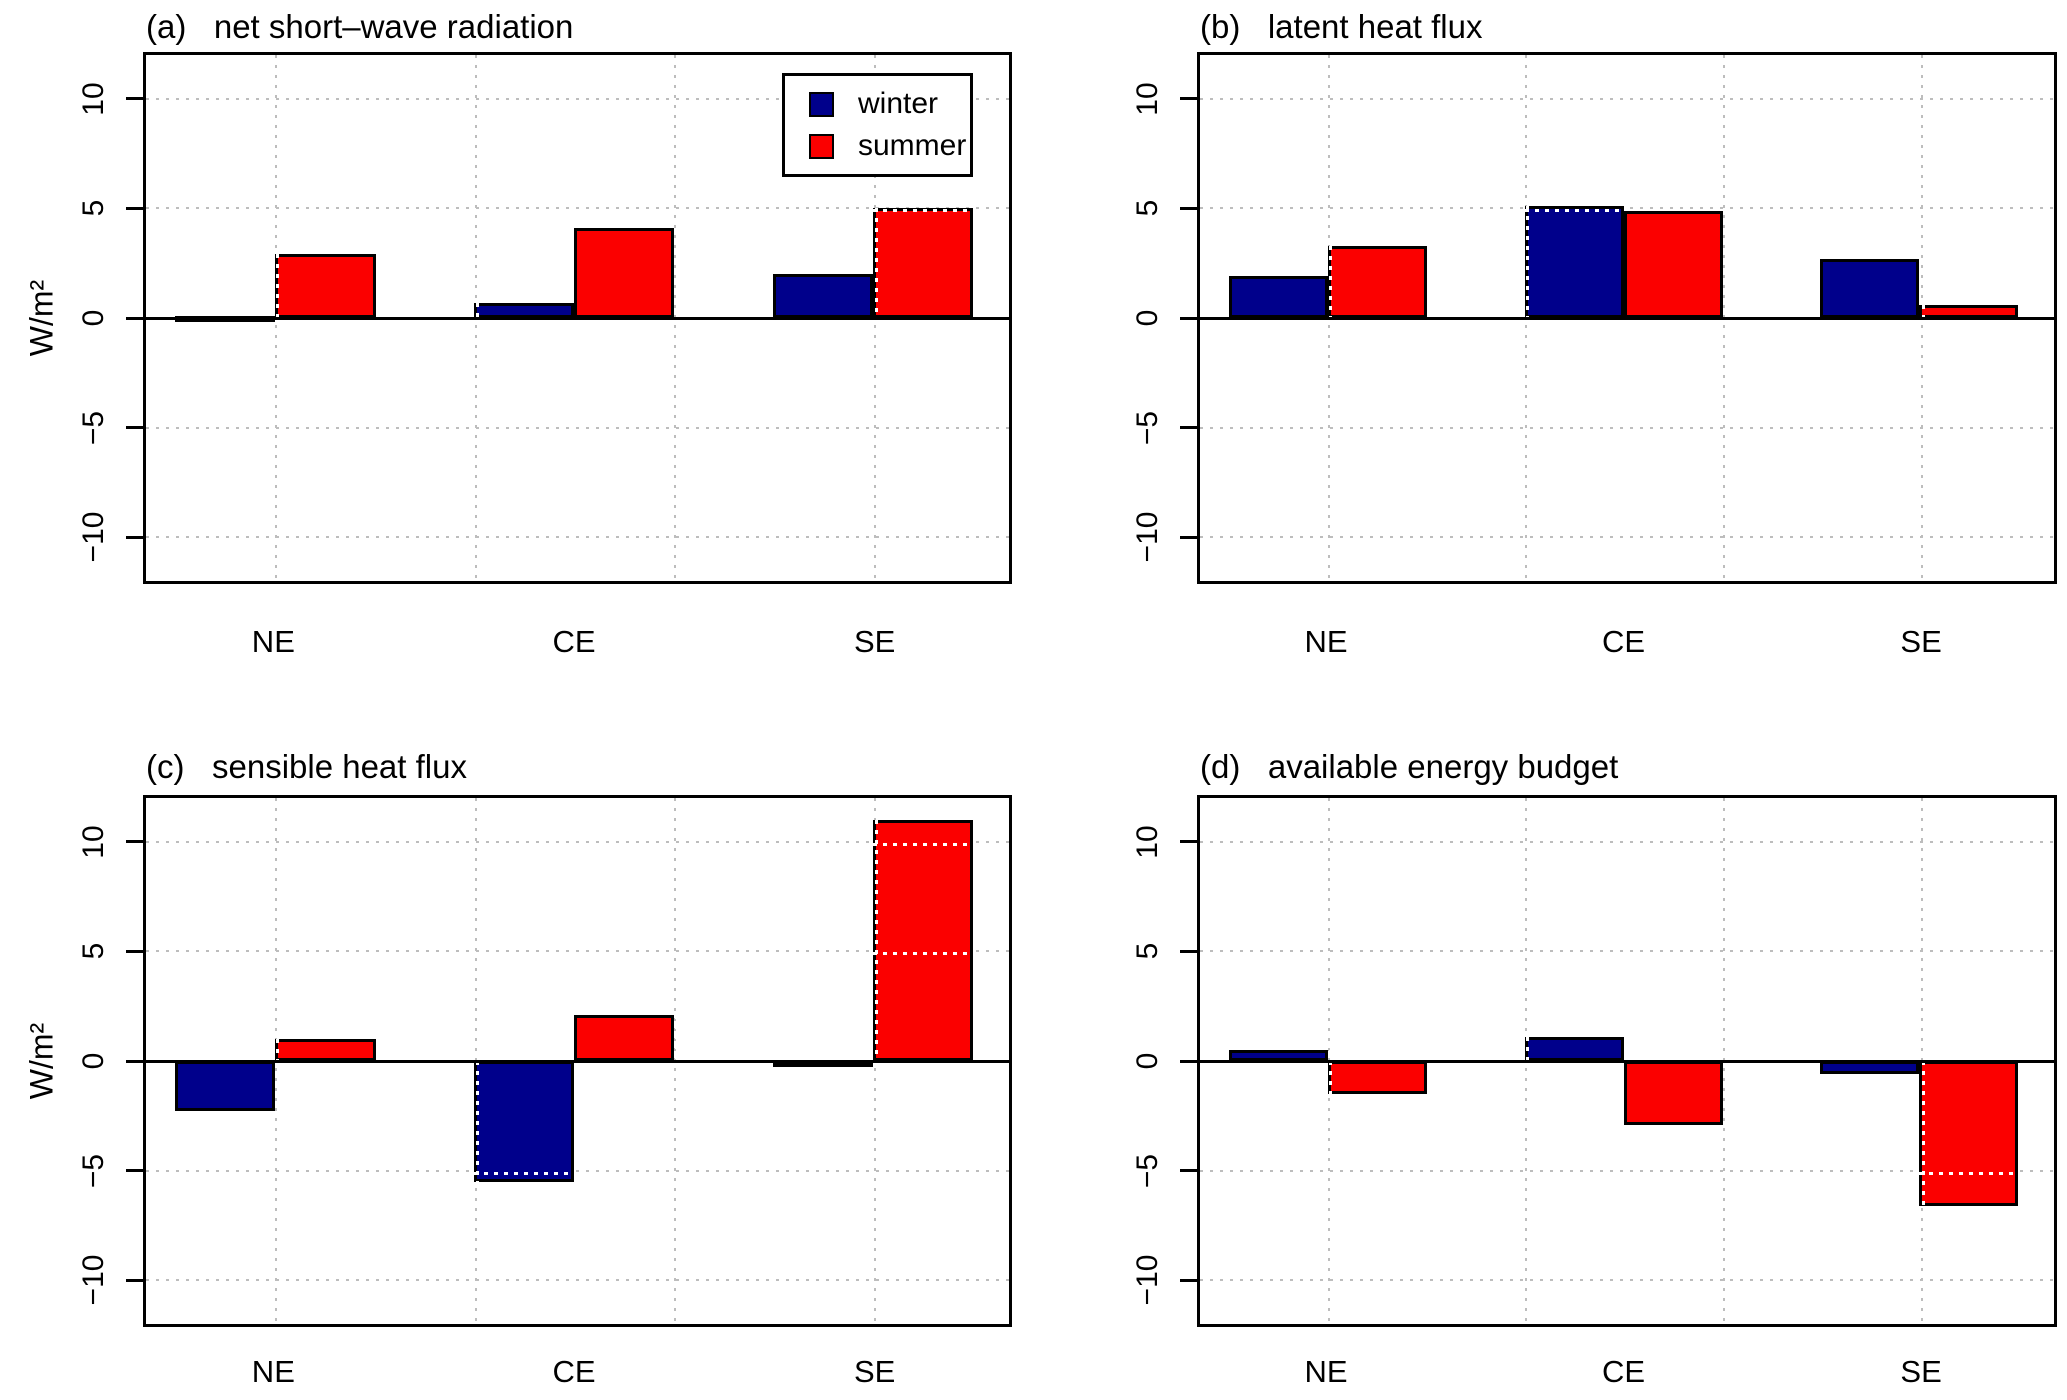 The height and width of the screenshot is (1400, 2067). What do you see at coordinates (1409, 766) in the screenshot?
I see `panel-title: (d) available energy budget` at bounding box center [1409, 766].